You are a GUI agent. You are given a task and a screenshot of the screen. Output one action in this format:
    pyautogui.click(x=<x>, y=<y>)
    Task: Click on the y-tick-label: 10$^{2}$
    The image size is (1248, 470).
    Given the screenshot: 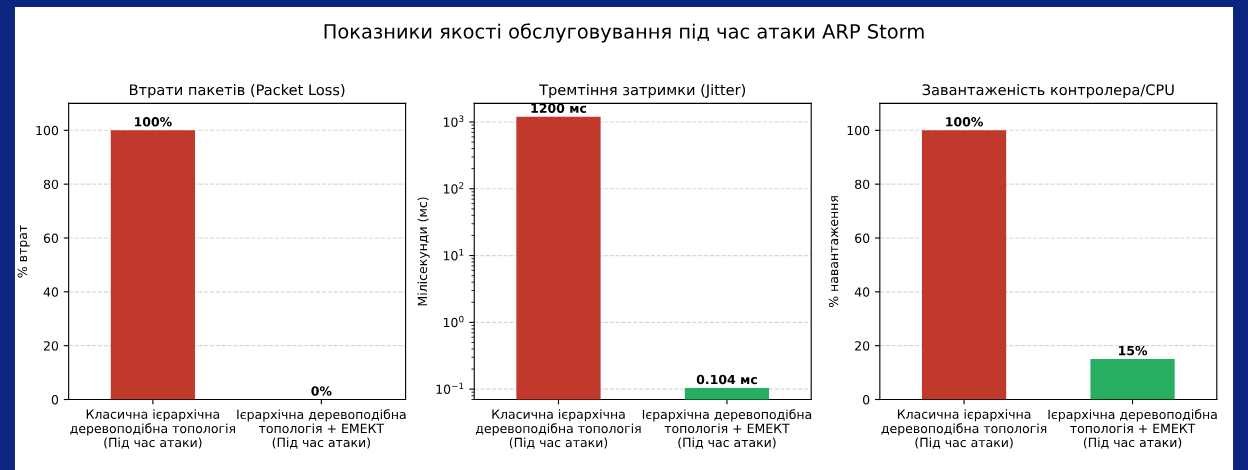 What is the action you would take?
    pyautogui.click(x=453, y=188)
    